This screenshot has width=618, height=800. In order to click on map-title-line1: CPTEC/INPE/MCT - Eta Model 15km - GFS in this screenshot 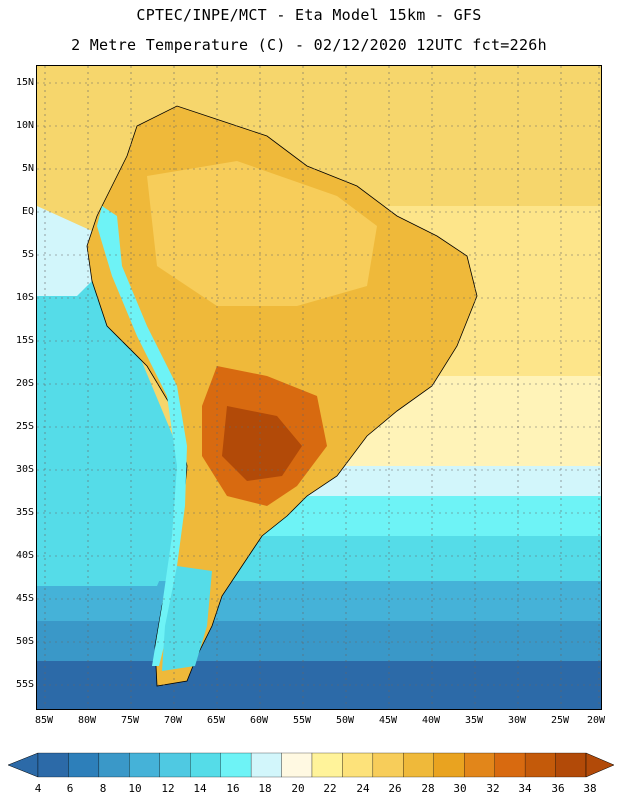, I will do `click(309, 15)`.